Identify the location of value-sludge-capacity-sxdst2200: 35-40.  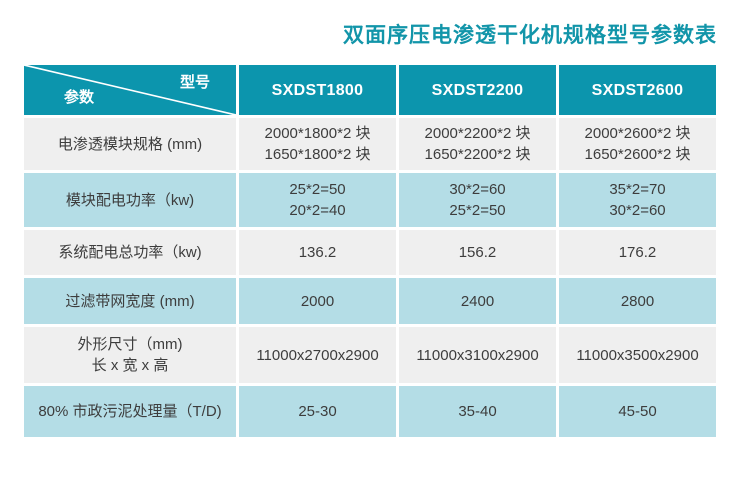
(477, 411).